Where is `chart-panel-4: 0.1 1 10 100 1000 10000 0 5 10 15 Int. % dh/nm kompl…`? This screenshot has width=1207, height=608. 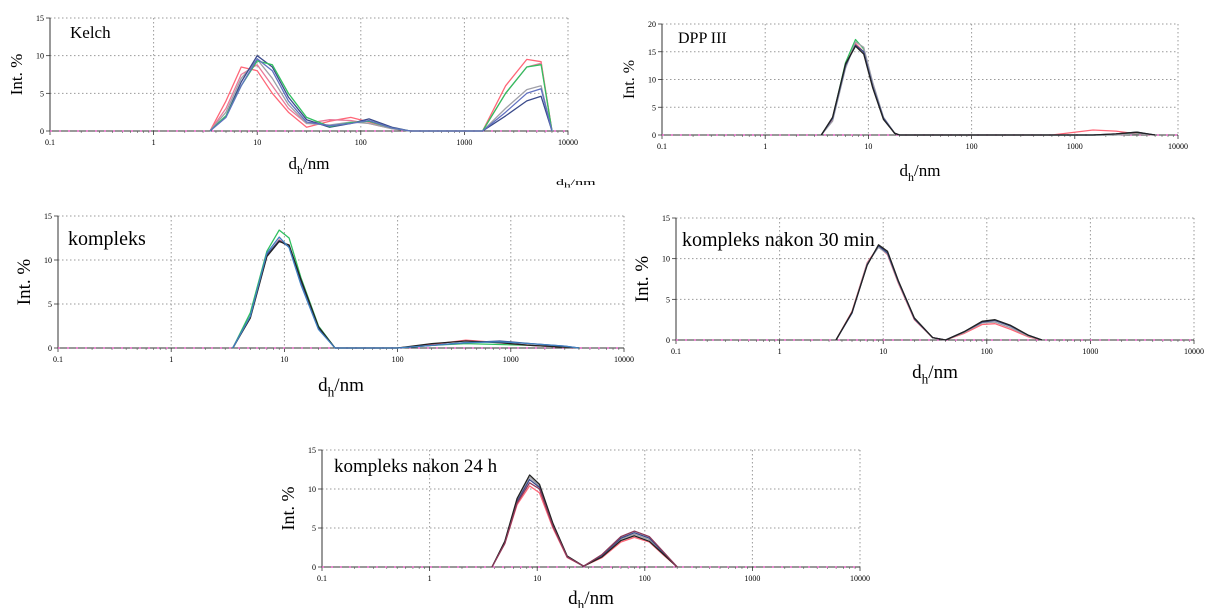
chart-panel-4: 0.1 1 10 100 1000 10000 0 5 10 15 Int. % dh/nm kompl… is located at coordinates (918, 300).